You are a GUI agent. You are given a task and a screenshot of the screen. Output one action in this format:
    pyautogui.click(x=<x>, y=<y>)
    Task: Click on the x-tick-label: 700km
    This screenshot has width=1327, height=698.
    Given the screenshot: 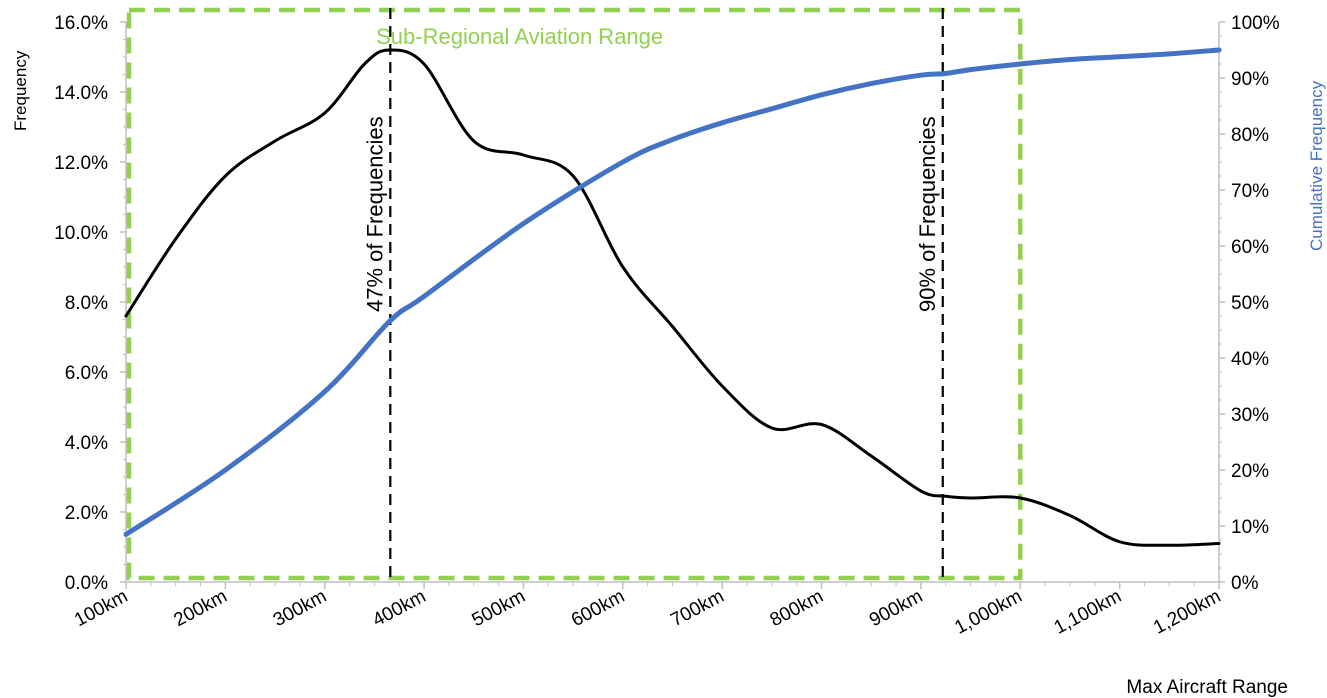 What is the action you would take?
    pyautogui.click(x=697, y=608)
    